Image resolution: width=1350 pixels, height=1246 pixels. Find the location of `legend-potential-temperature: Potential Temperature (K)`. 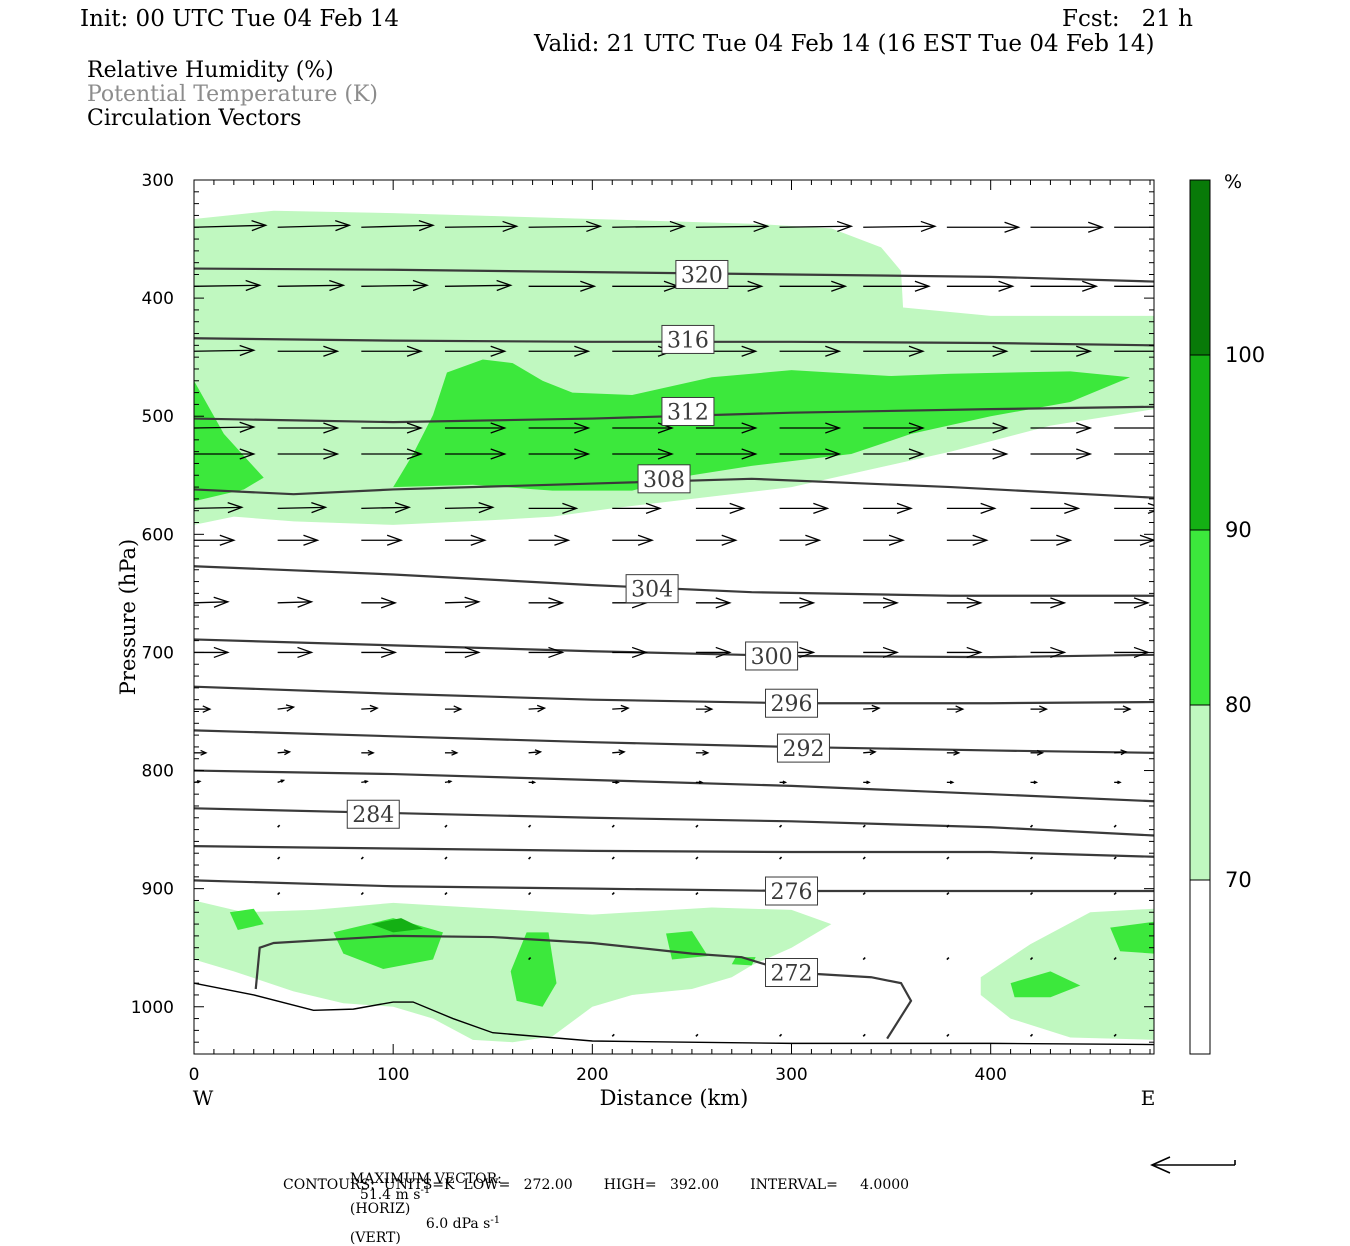

legend-potential-temperature: Potential Temperature (K) is located at coordinates (232, 94).